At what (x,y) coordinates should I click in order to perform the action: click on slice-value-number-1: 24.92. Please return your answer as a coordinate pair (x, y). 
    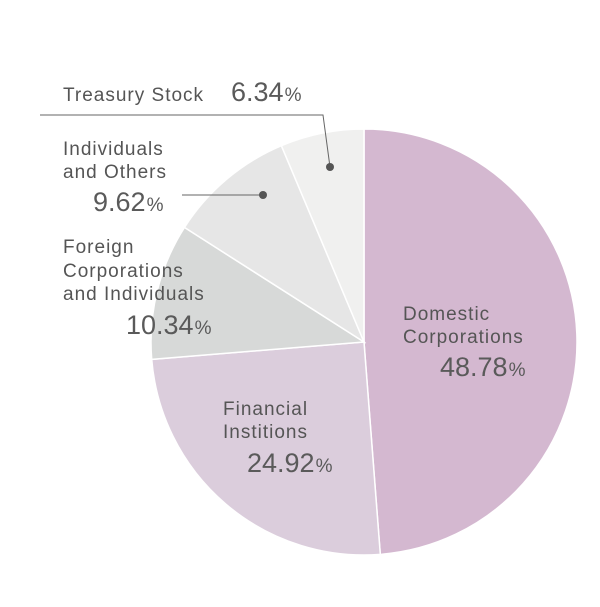
    Looking at the image, I should click on (281, 463).